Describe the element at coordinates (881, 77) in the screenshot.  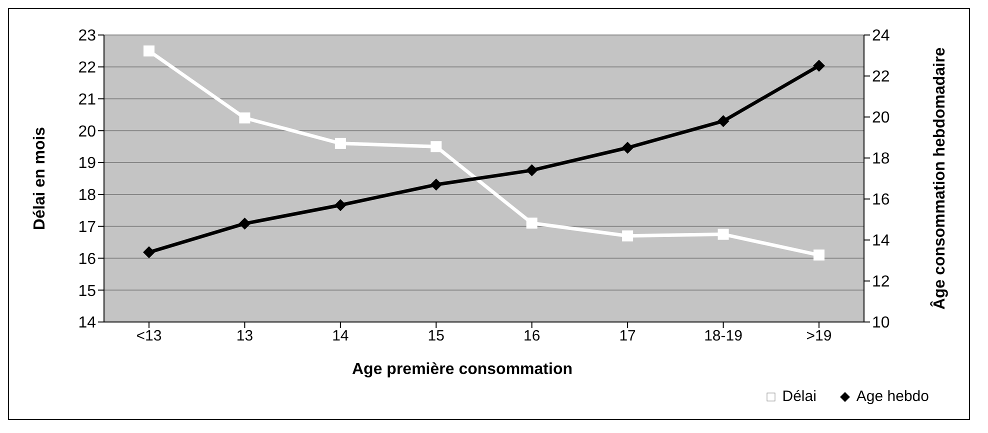
I see `y2-tick-label: 22` at that location.